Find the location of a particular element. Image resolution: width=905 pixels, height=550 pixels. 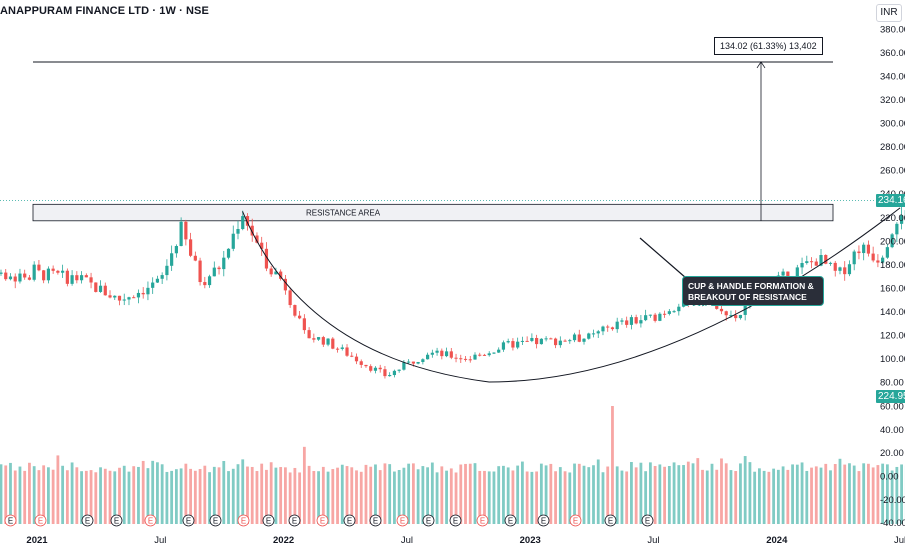

currency-button: INR is located at coordinates (889, 13).